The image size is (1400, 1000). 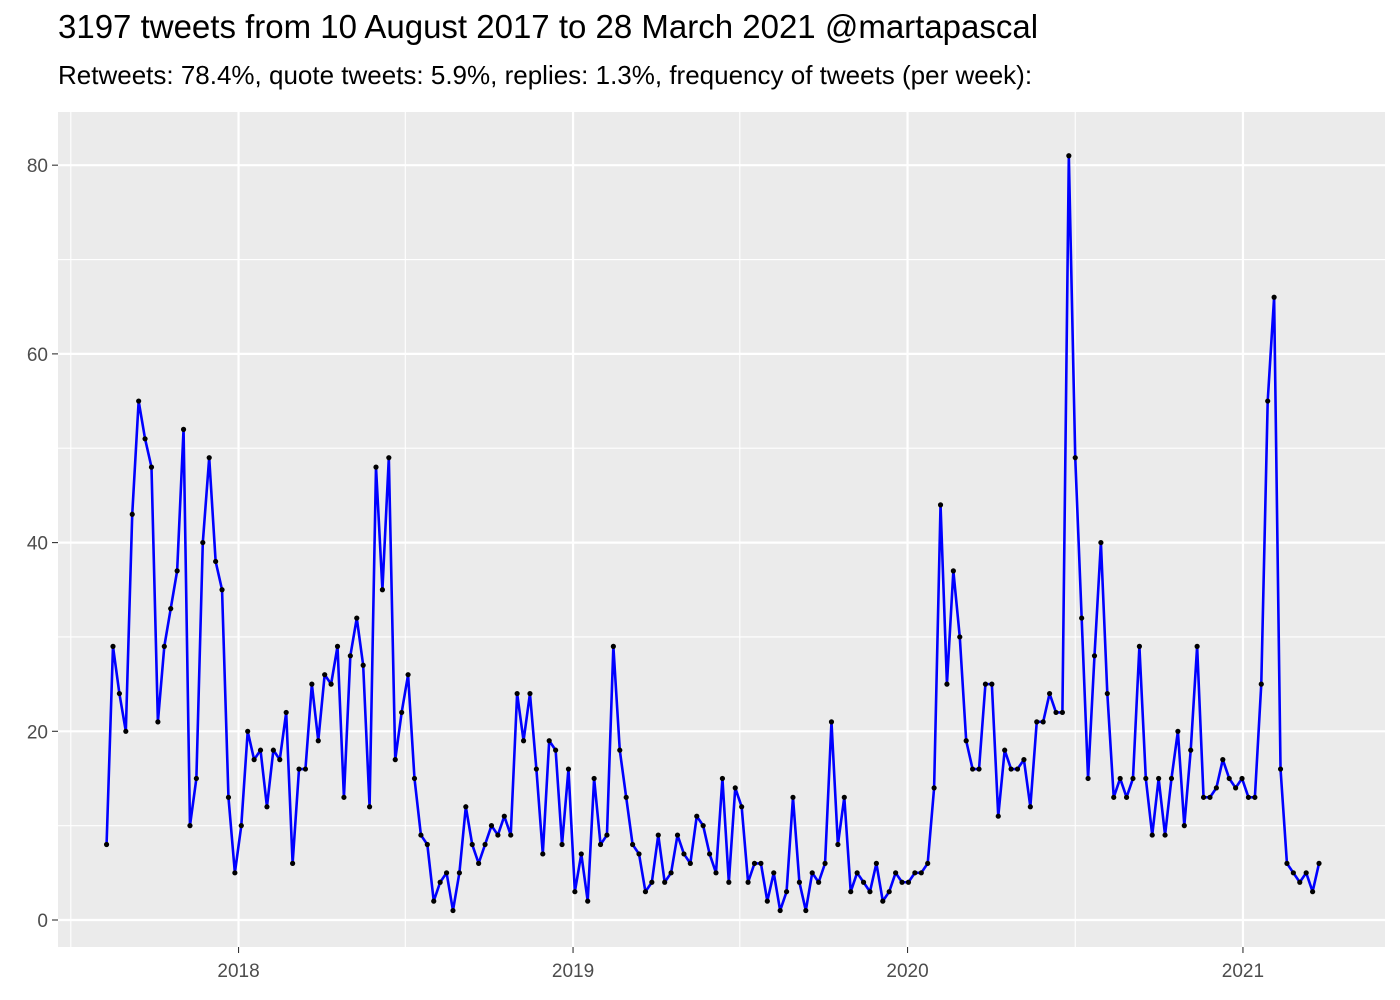 What do you see at coordinates (42, 921) in the screenshot?
I see `y-tick-label: 0` at bounding box center [42, 921].